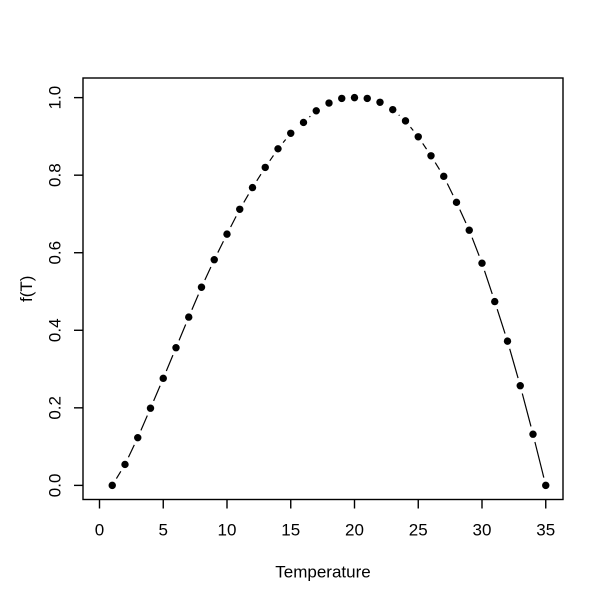  I want to click on y-axis-tick-label: 0.4, so click(55, 330).